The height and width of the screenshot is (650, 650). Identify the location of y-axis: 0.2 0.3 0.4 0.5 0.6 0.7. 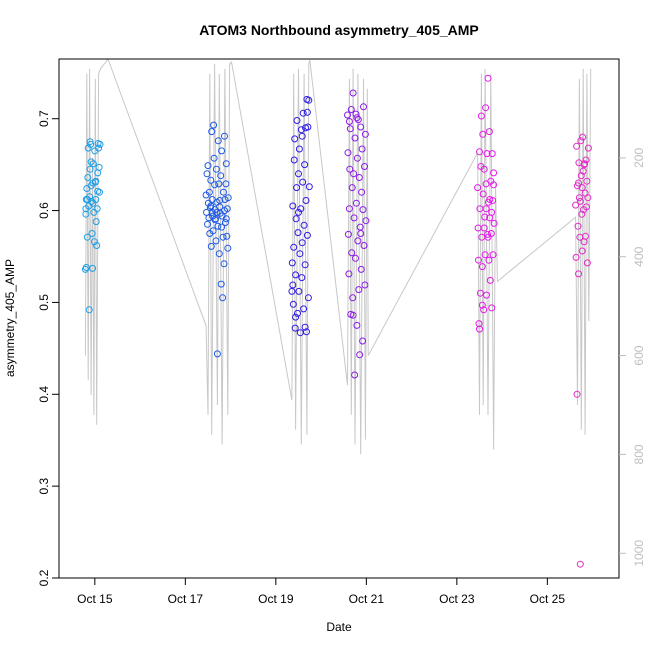
(48, 348).